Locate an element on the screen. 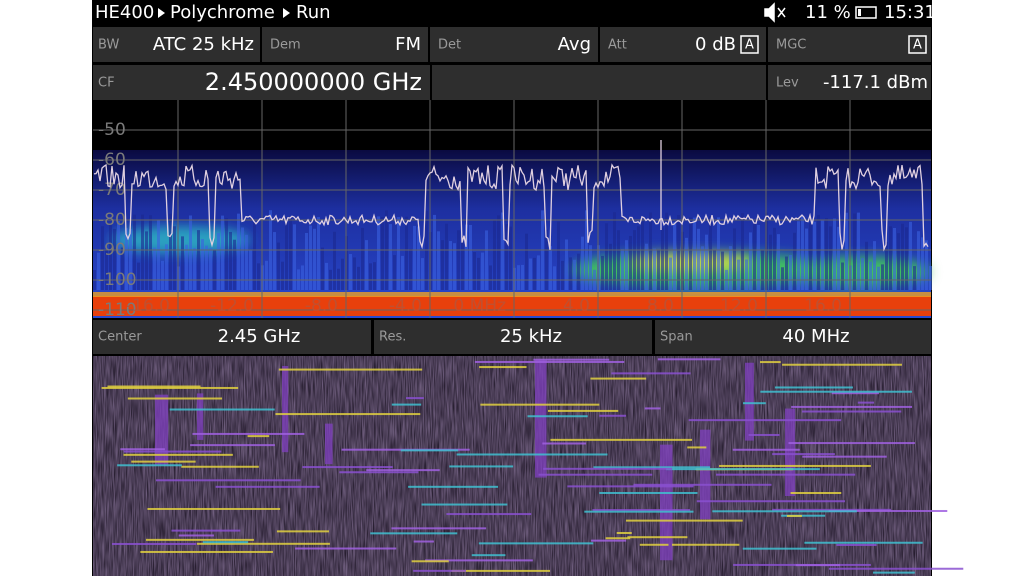  trace is located at coordinates (511, 207).